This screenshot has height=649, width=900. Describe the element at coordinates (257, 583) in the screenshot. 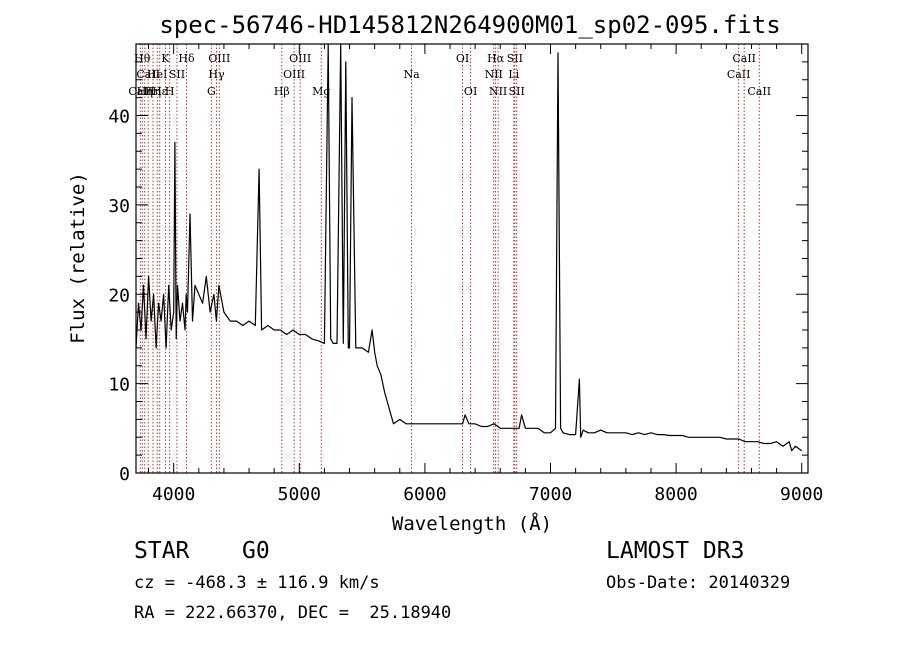

I see `velocity-readout: cz = -468.3 ± 116.9 km/s` at that location.